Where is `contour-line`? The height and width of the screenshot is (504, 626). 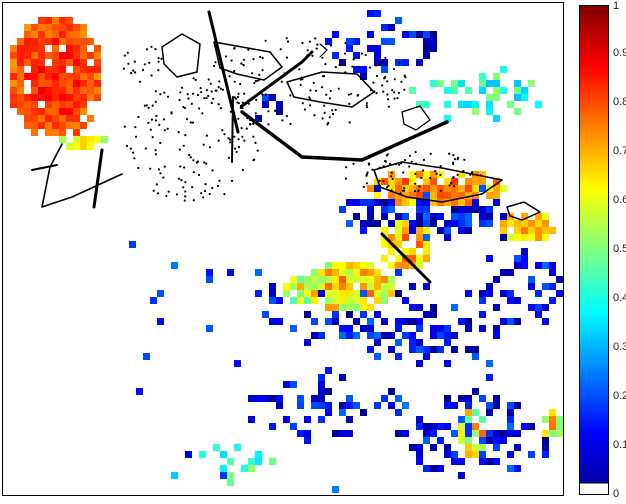 contour-line is located at coordinates (277, 79).